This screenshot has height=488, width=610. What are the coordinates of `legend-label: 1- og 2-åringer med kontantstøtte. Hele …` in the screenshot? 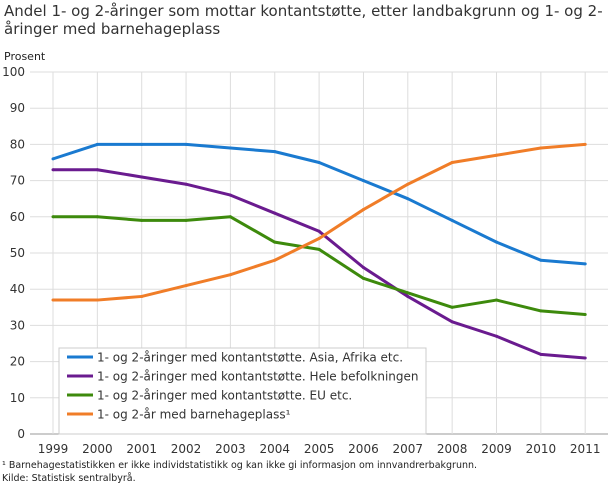 It's located at (258, 377).